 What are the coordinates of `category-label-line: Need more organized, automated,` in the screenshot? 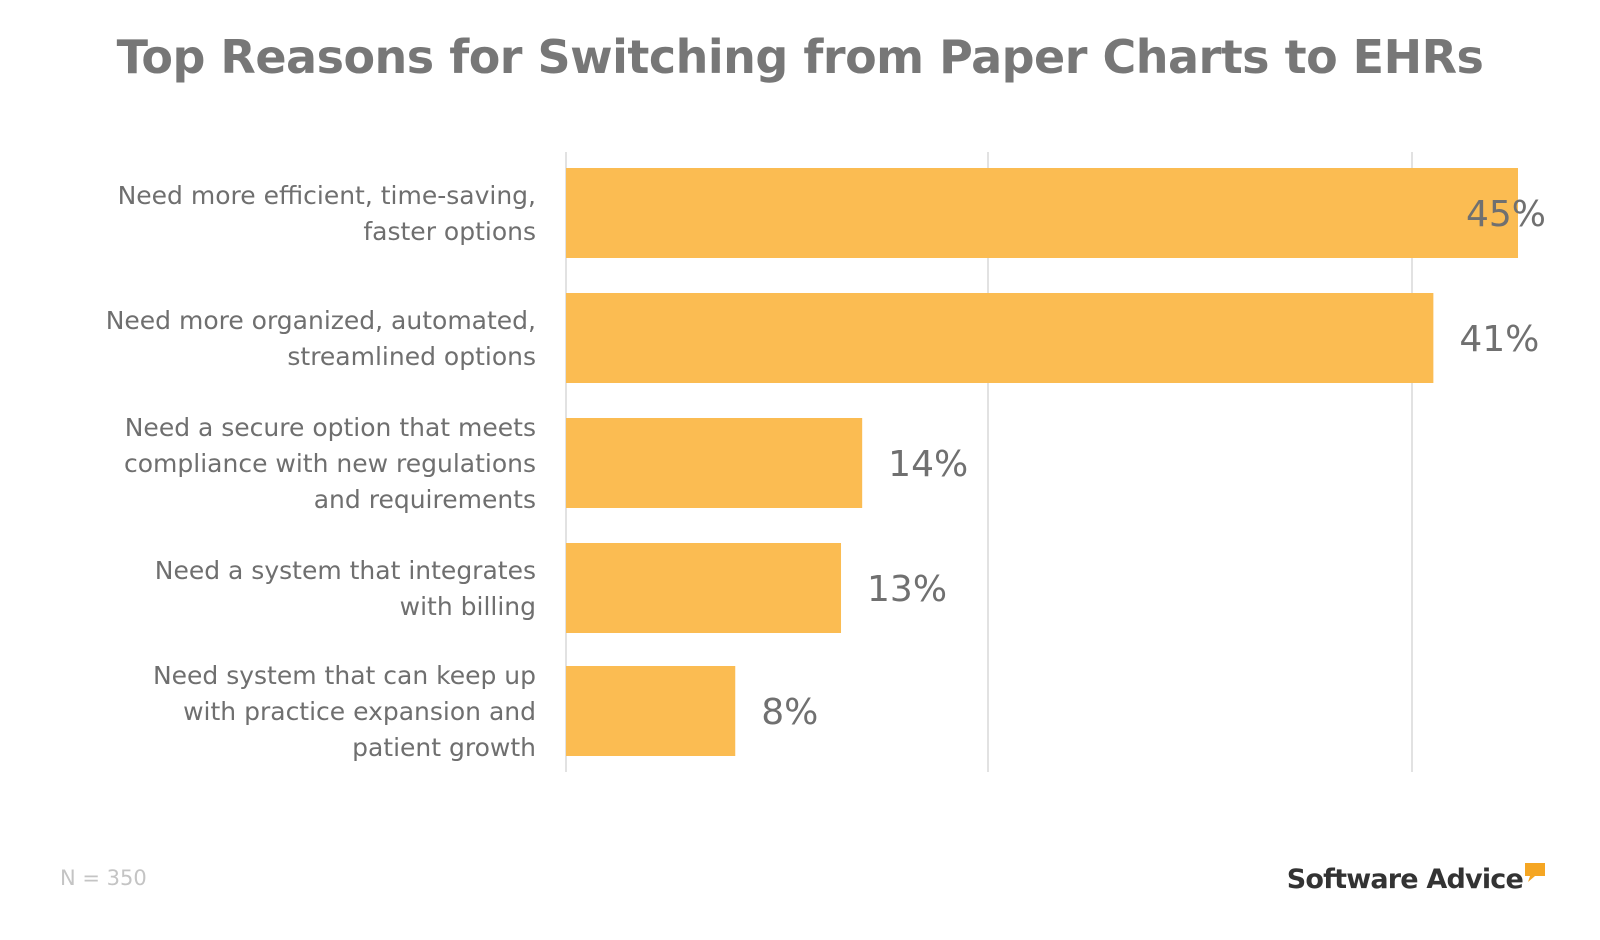 It's located at (321, 320).